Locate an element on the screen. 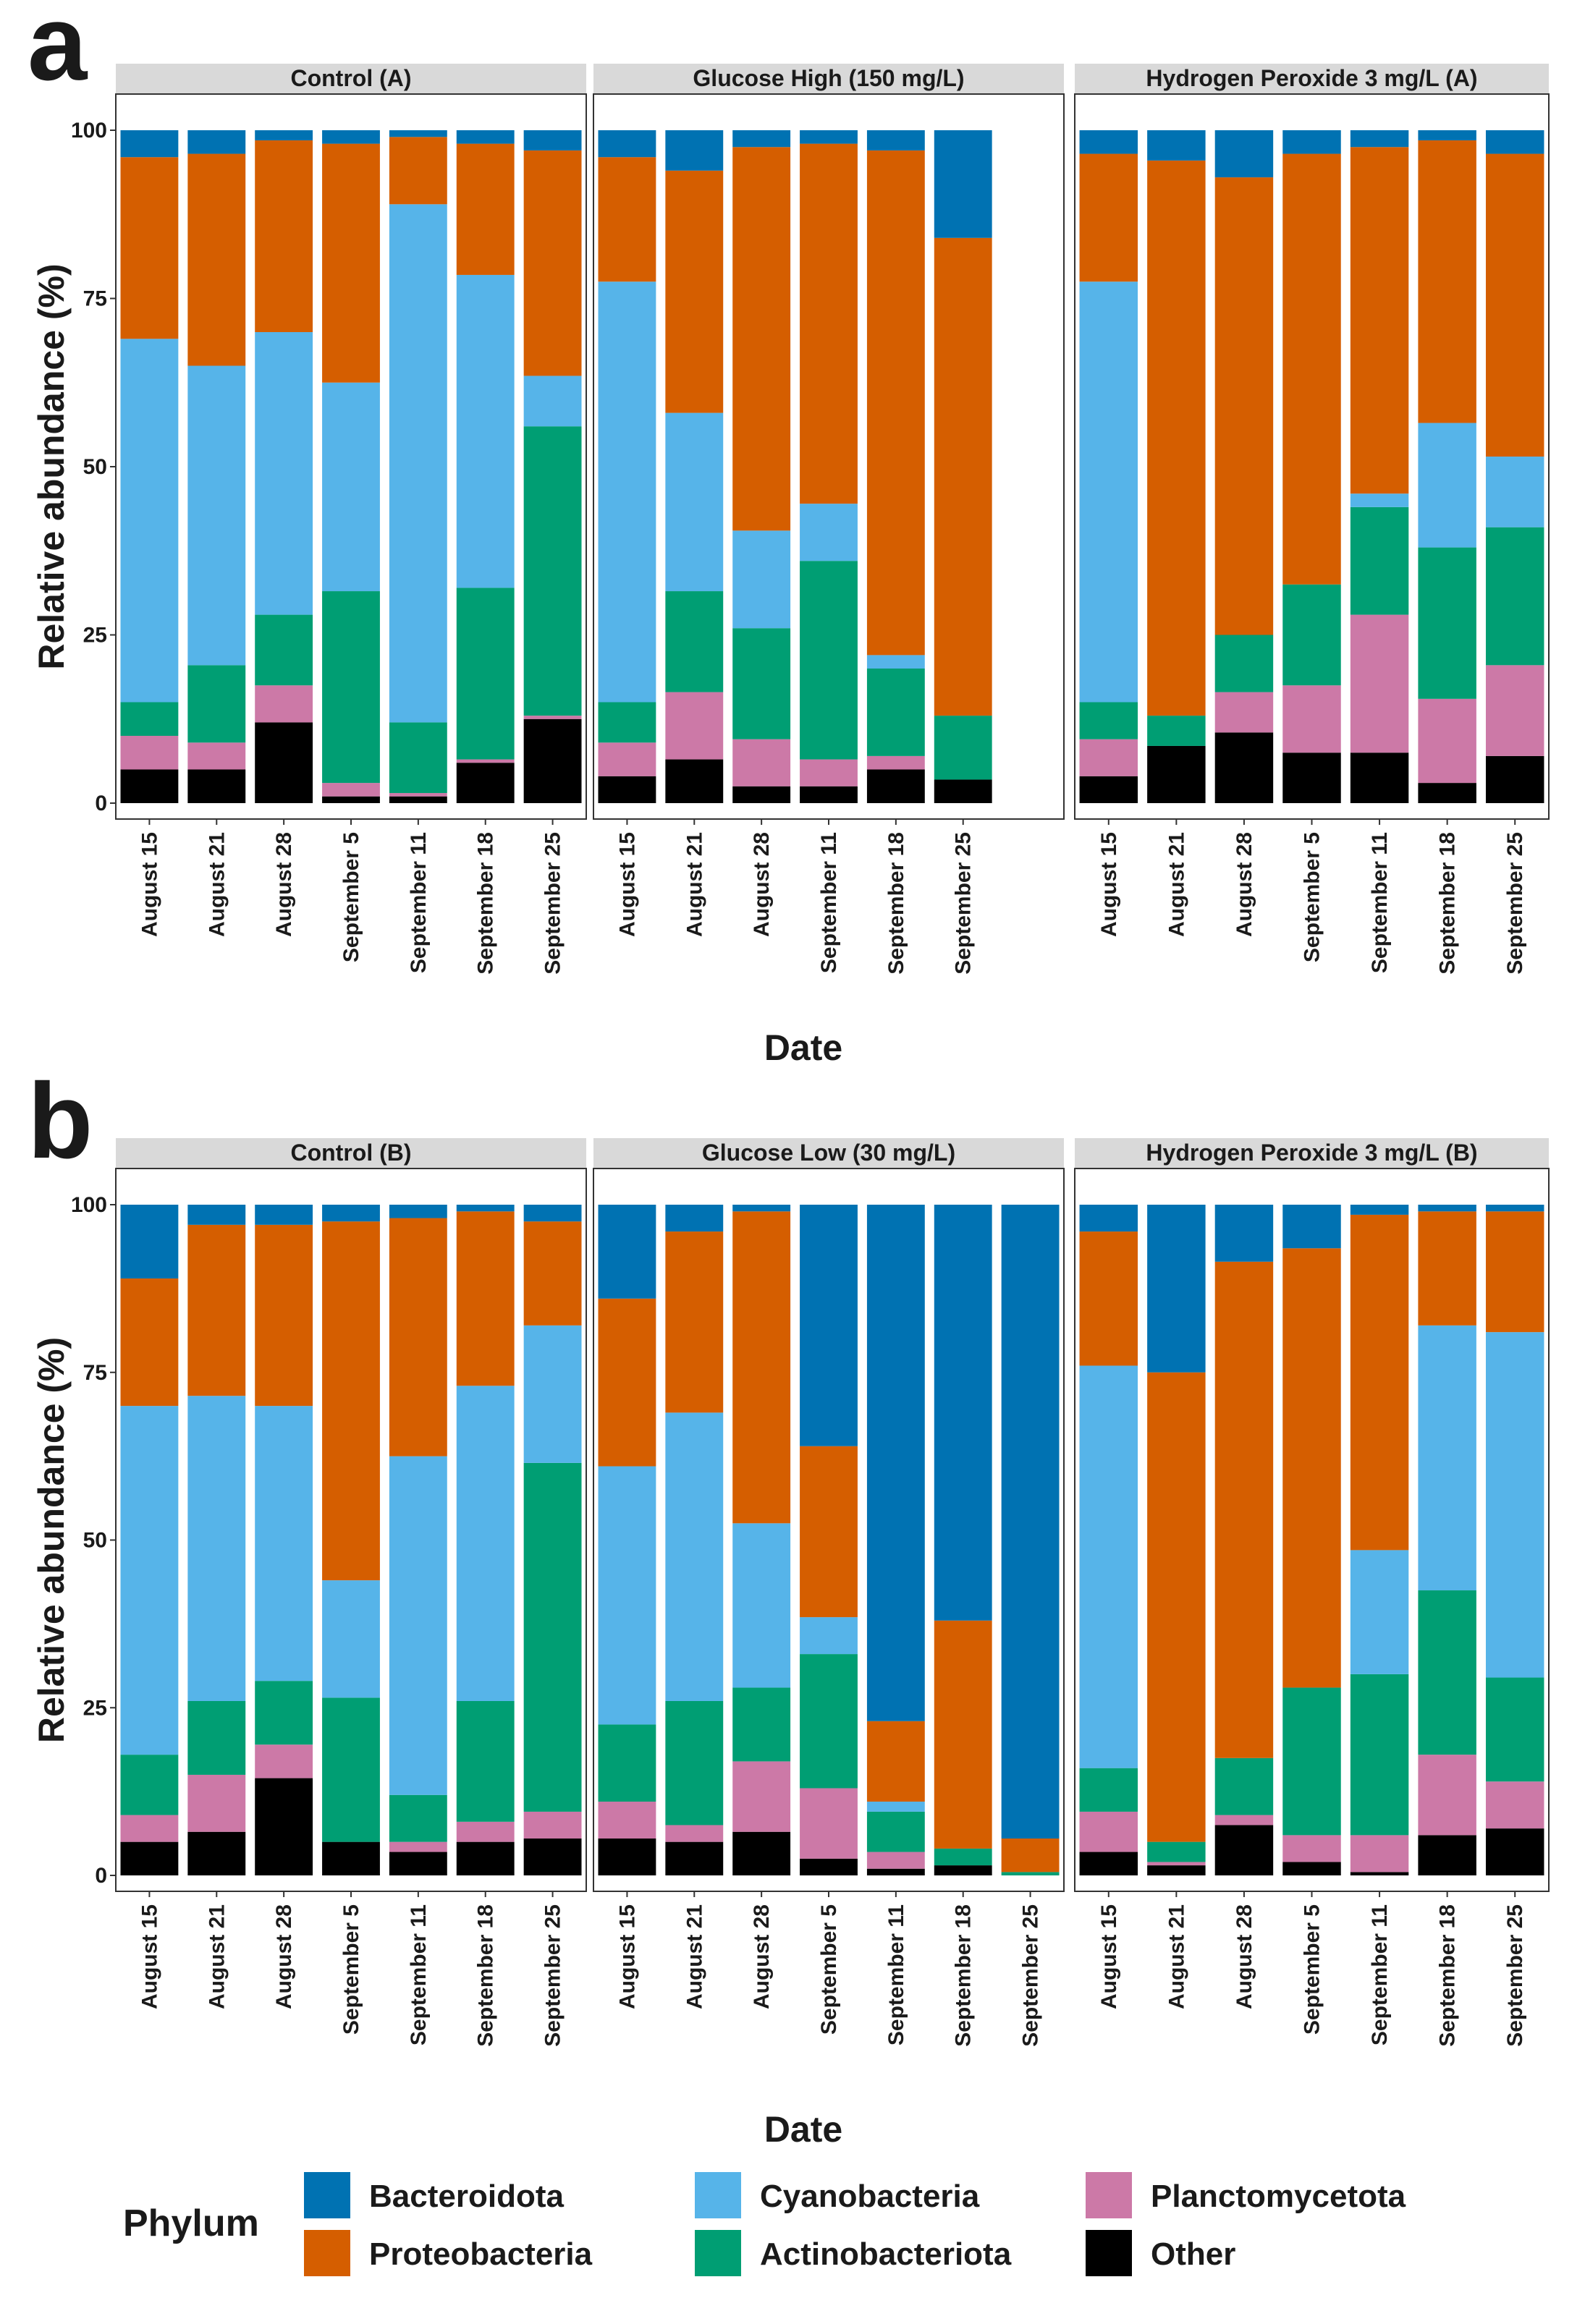  legend-title: Phylum is located at coordinates (191, 2223).